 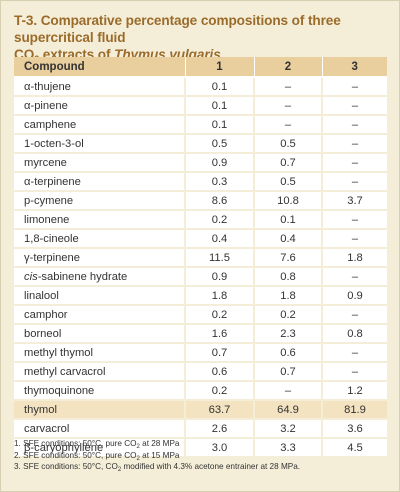 I want to click on table-row: α-terpinene 0.3 0.5 –, so click(x=200, y=182).